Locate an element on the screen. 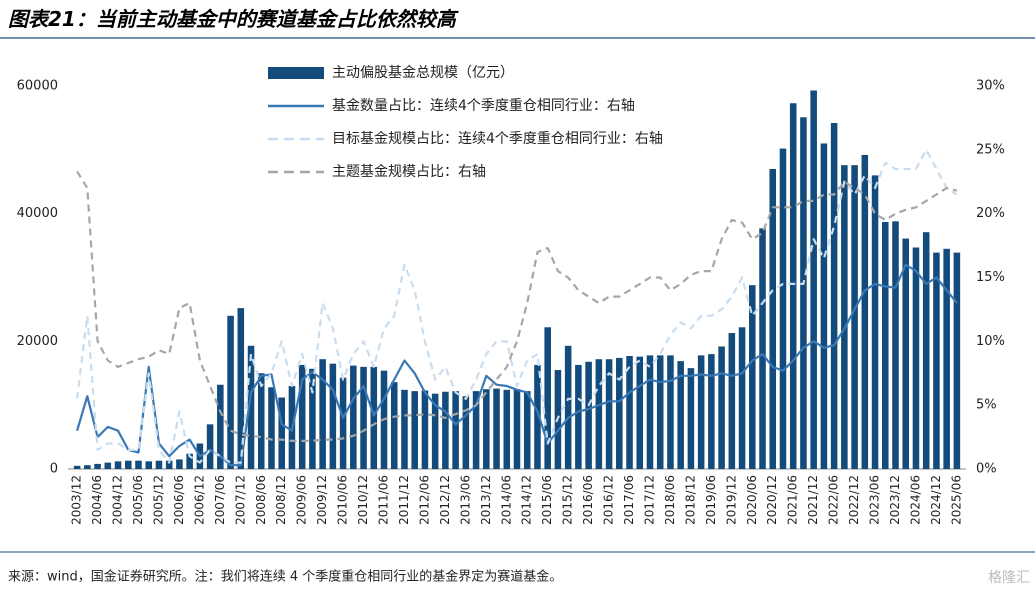 Image resolution: width=1035 pixels, height=595 pixels. x-tick-label: 2015/12 is located at coordinates (568, 500).